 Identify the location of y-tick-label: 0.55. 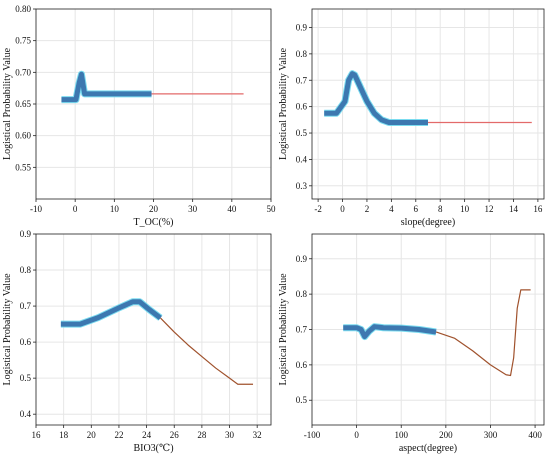
(23, 167).